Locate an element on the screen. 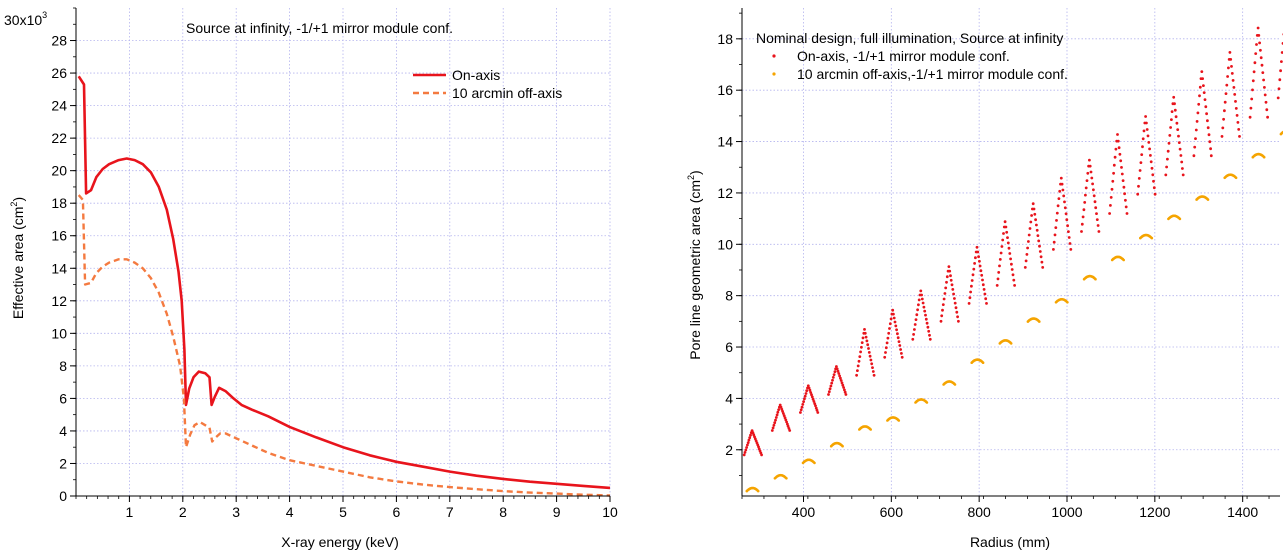 The height and width of the screenshot is (559, 1283). legend-marker-on-axis is located at coordinates (773, 55).